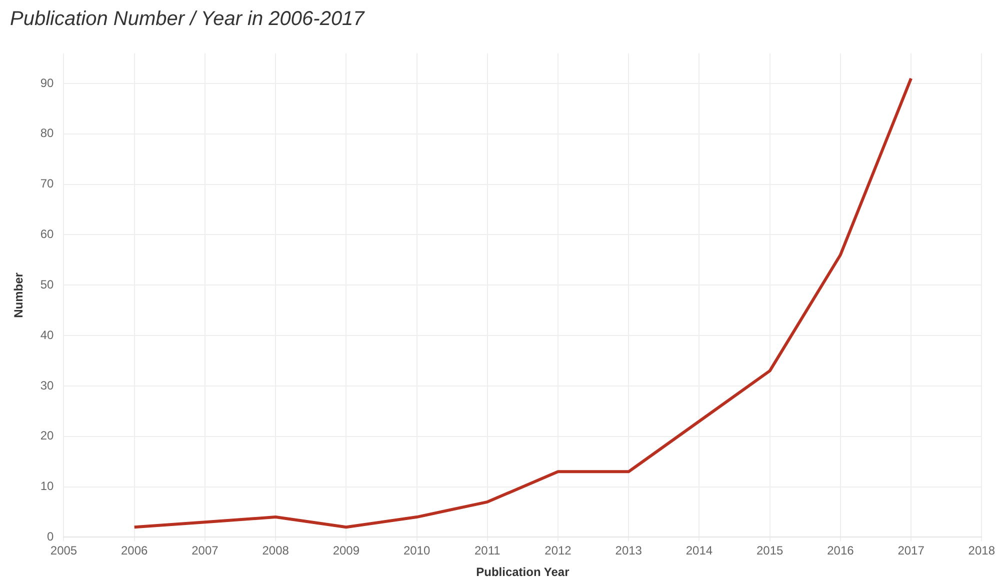 This screenshot has height=588, width=998. I want to click on y-tick-label: 50, so click(47, 284).